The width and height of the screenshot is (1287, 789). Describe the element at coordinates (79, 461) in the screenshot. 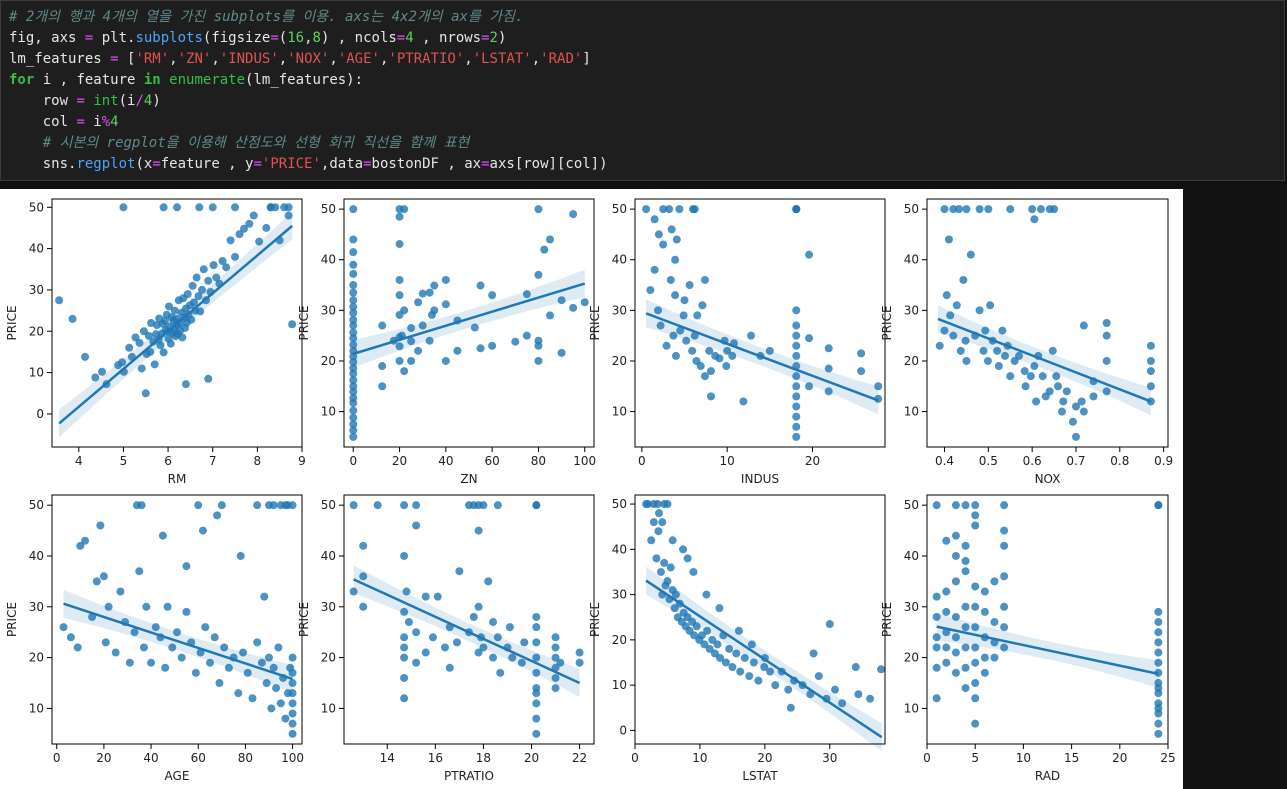

I see `x-tick-label: 4` at that location.